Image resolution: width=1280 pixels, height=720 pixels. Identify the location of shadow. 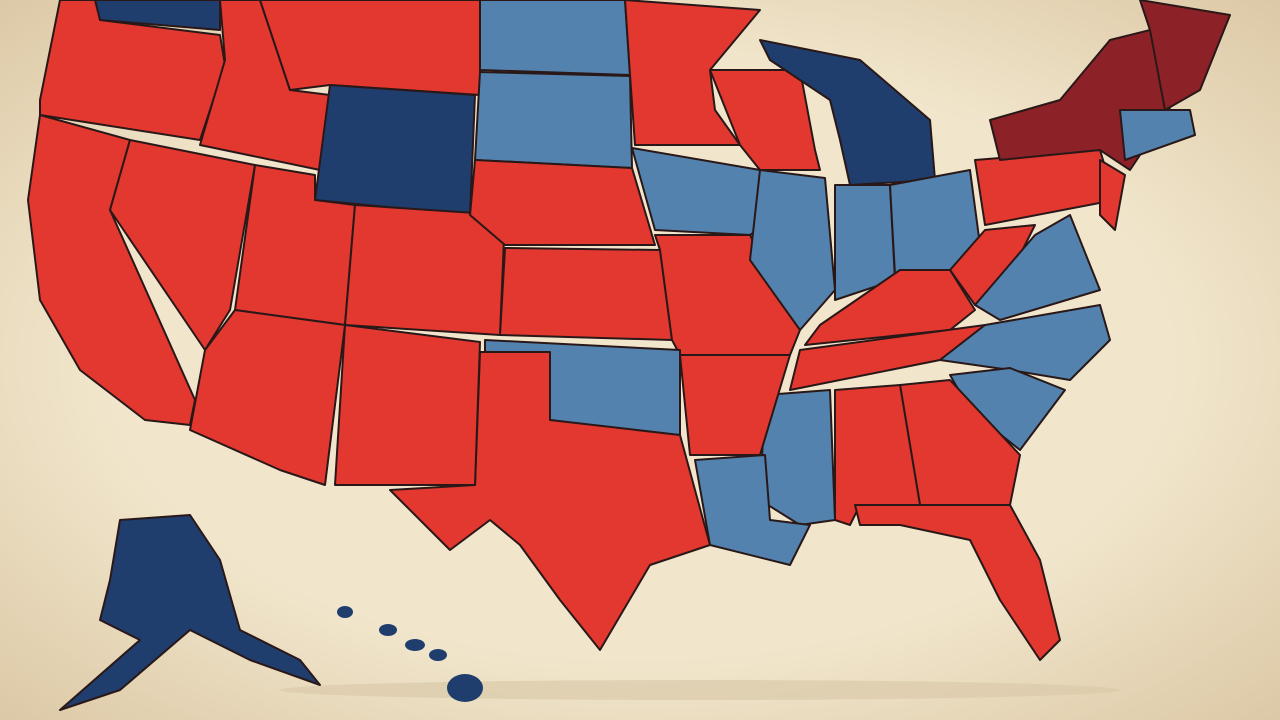
(700, 690).